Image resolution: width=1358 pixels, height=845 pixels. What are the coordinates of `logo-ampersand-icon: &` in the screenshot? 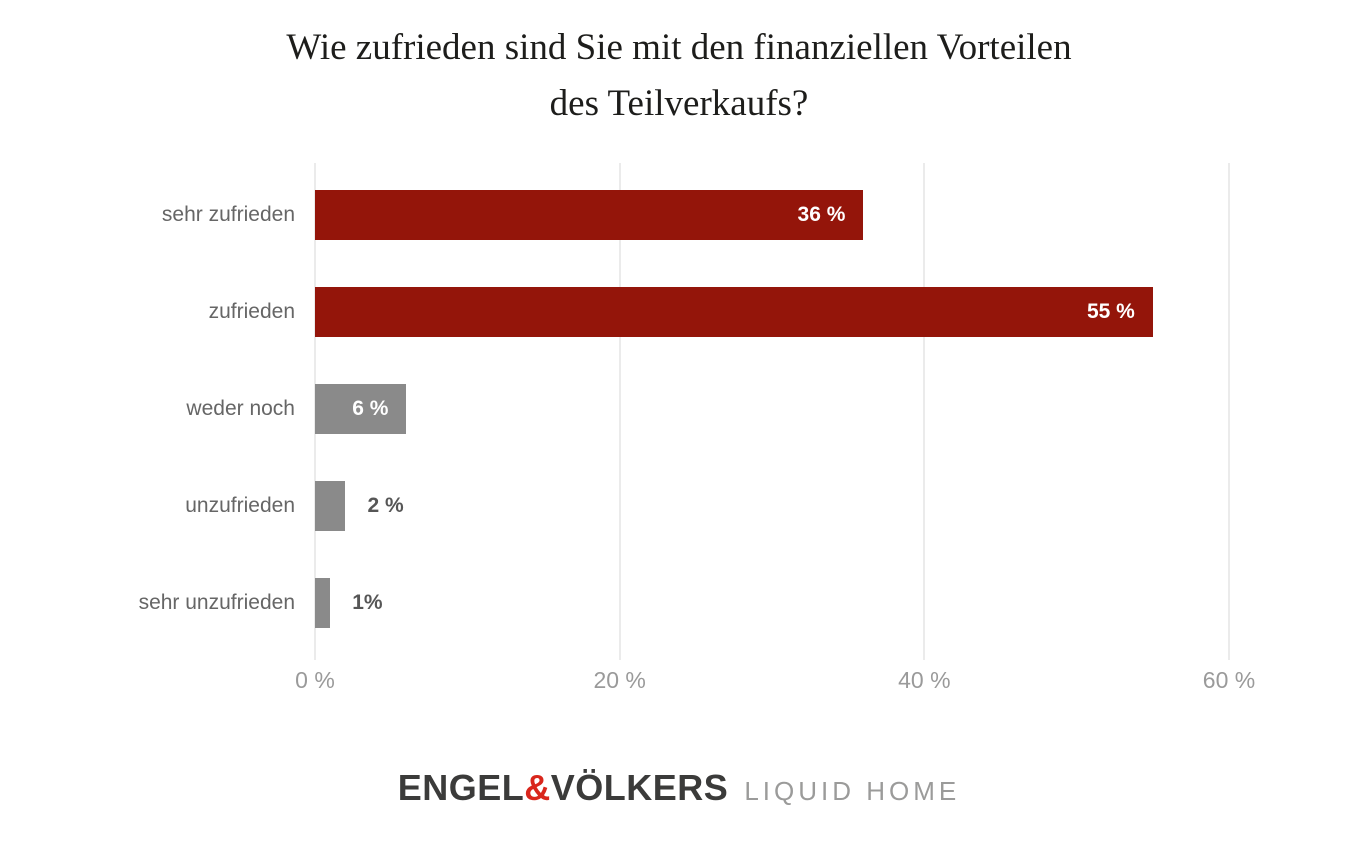 It's located at (537, 787).